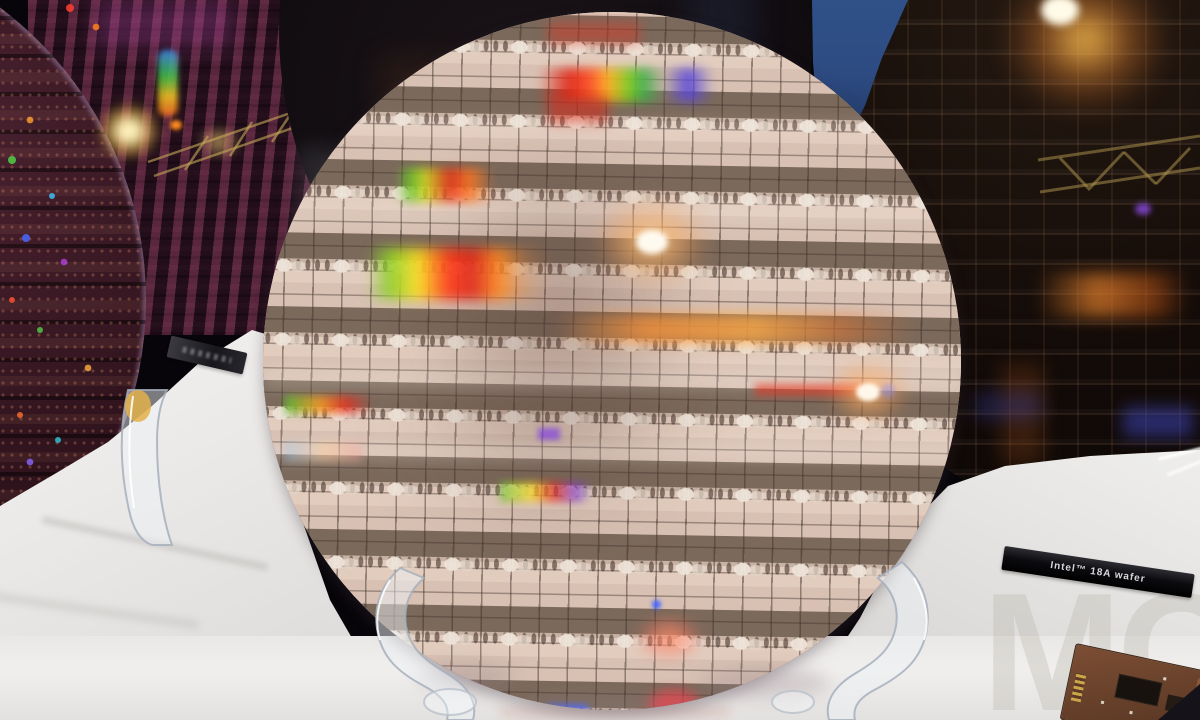 Image resolution: width=1200 pixels, height=720 pixels. Describe the element at coordinates (656, 604) in the screenshot. I see `blue-glint` at that location.